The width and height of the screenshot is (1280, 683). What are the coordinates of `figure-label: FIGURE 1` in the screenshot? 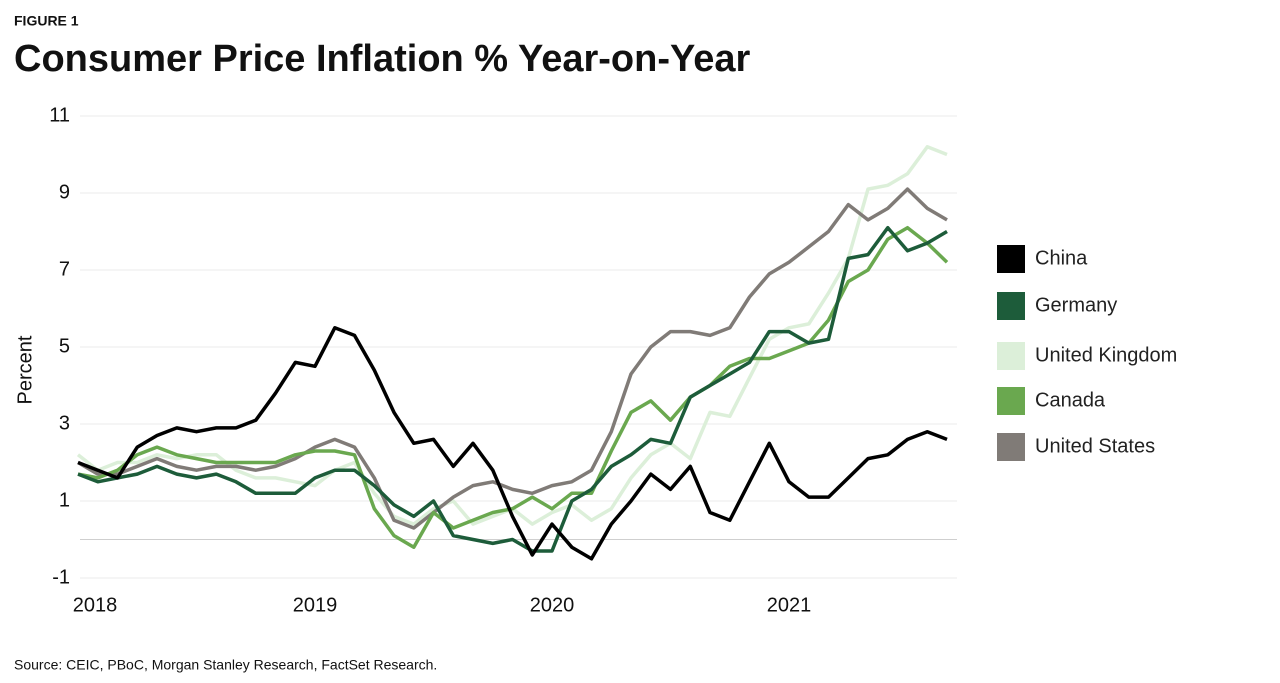 It's located at (46, 21).